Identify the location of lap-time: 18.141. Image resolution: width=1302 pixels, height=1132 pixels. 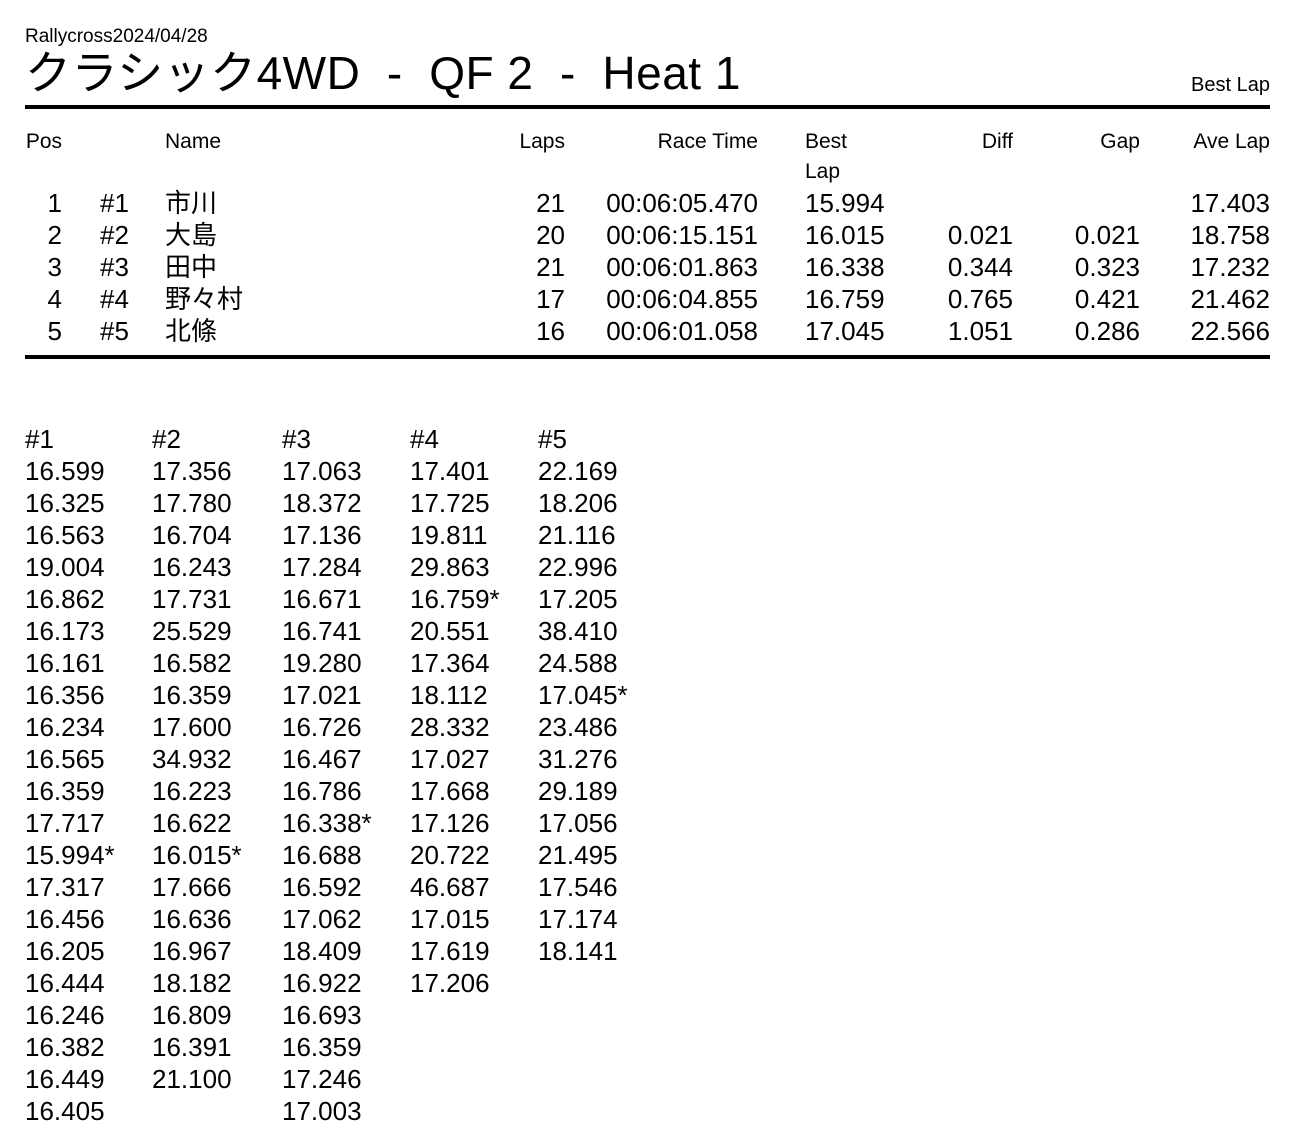
(578, 951).